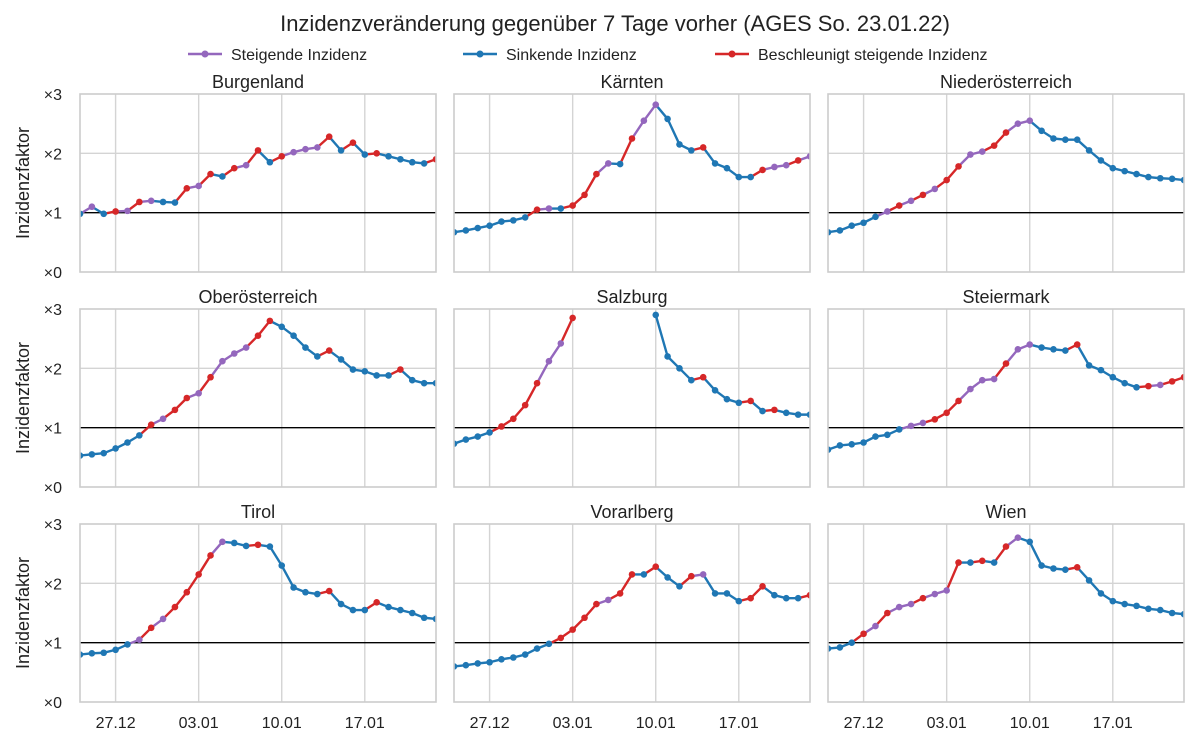 This screenshot has height=749, width=1200. I want to click on legend-label: Steigende Inzidenz, so click(299, 55).